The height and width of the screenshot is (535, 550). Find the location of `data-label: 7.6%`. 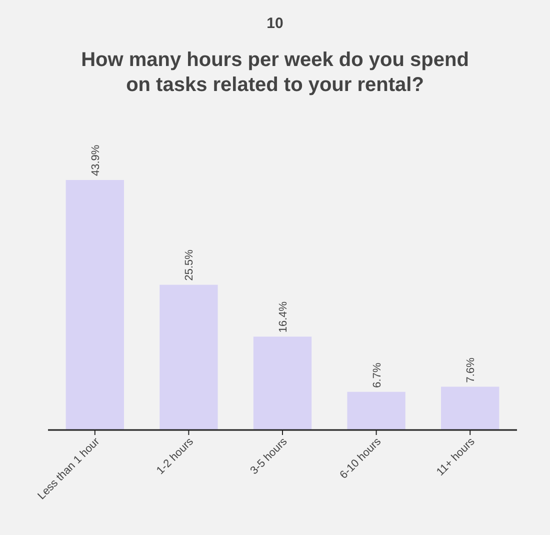

data-label: 7.6% is located at coordinates (471, 370).